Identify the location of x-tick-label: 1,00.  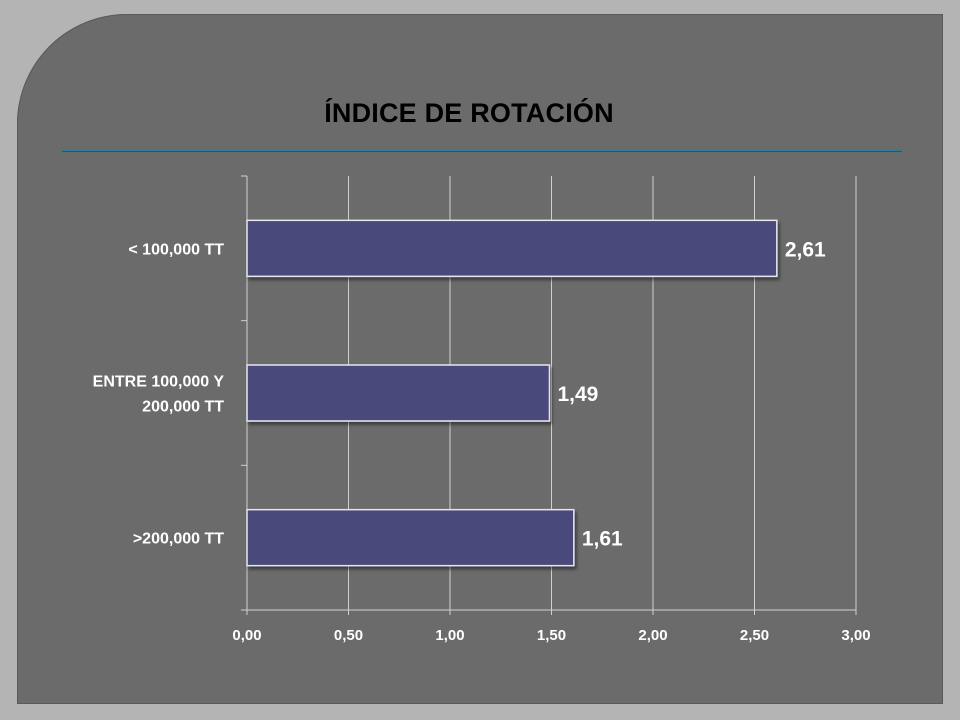
(449, 635).